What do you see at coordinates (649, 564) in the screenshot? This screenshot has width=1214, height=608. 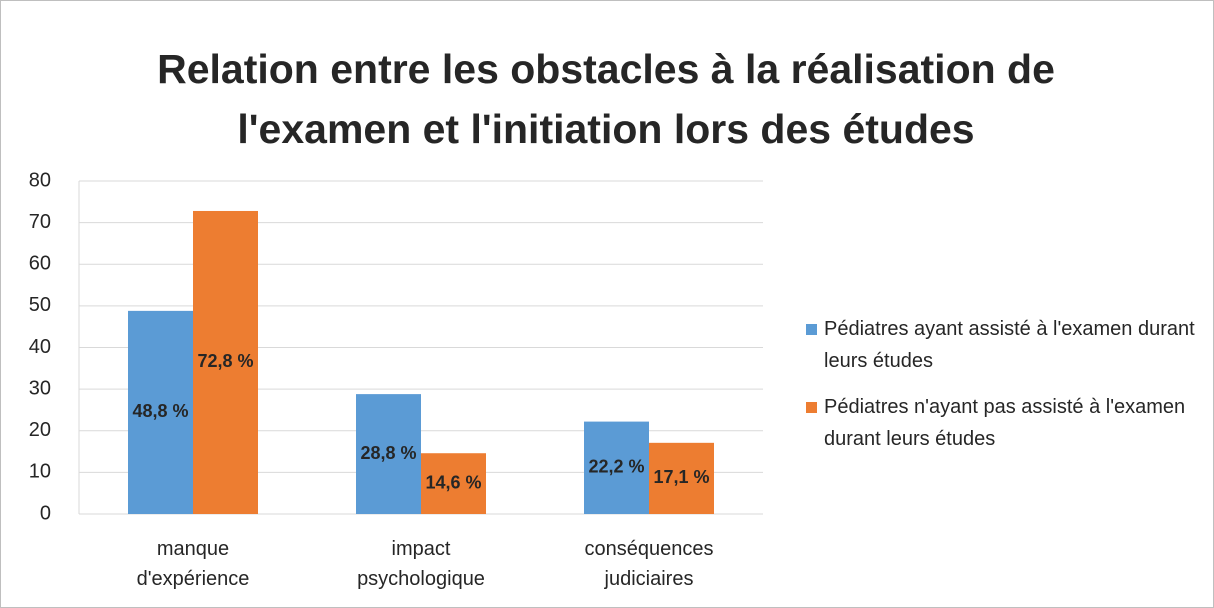 I see `x-tick-label: conséquences judiciaires` at bounding box center [649, 564].